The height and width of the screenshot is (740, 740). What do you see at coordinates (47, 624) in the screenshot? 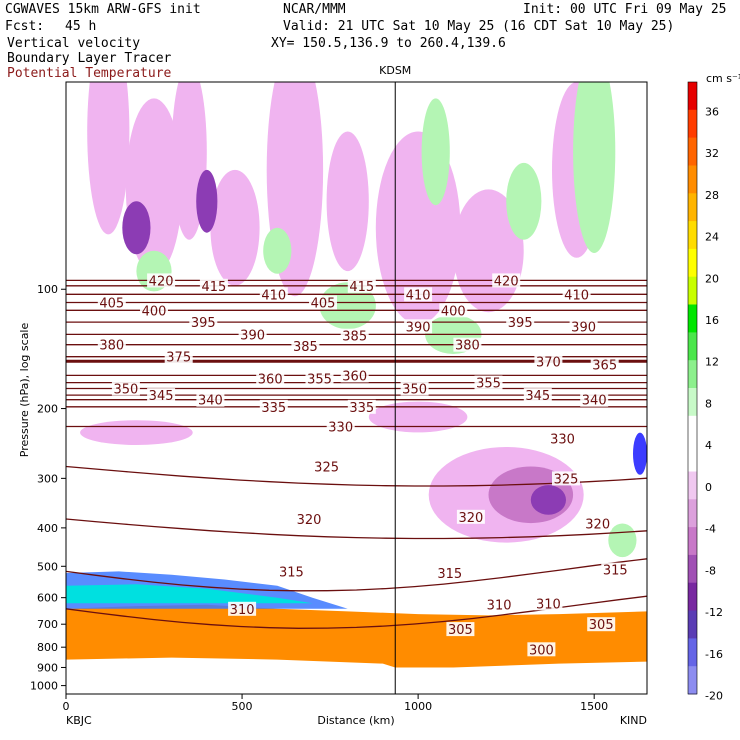
I see `y-tick-label-6: 700` at bounding box center [47, 624].